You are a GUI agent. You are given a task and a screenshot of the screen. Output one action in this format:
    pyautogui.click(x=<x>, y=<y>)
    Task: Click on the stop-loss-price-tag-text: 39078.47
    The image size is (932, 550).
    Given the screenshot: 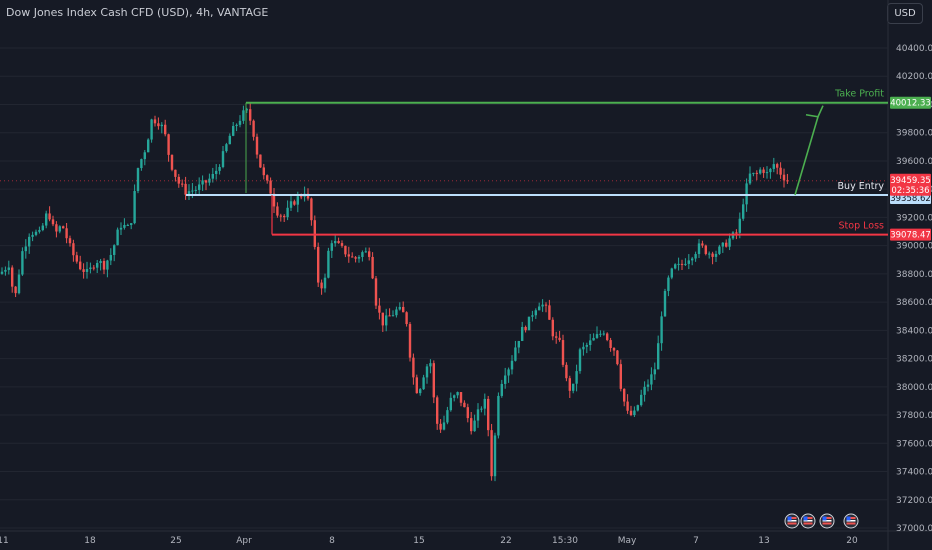 What is the action you would take?
    pyautogui.click(x=910, y=236)
    